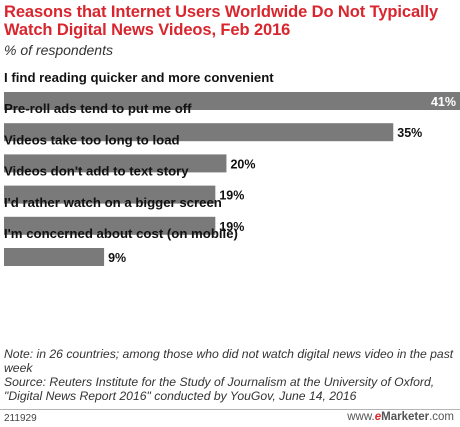 The image size is (460, 427). I want to click on category-label: Videos take too long to load, so click(92, 139).